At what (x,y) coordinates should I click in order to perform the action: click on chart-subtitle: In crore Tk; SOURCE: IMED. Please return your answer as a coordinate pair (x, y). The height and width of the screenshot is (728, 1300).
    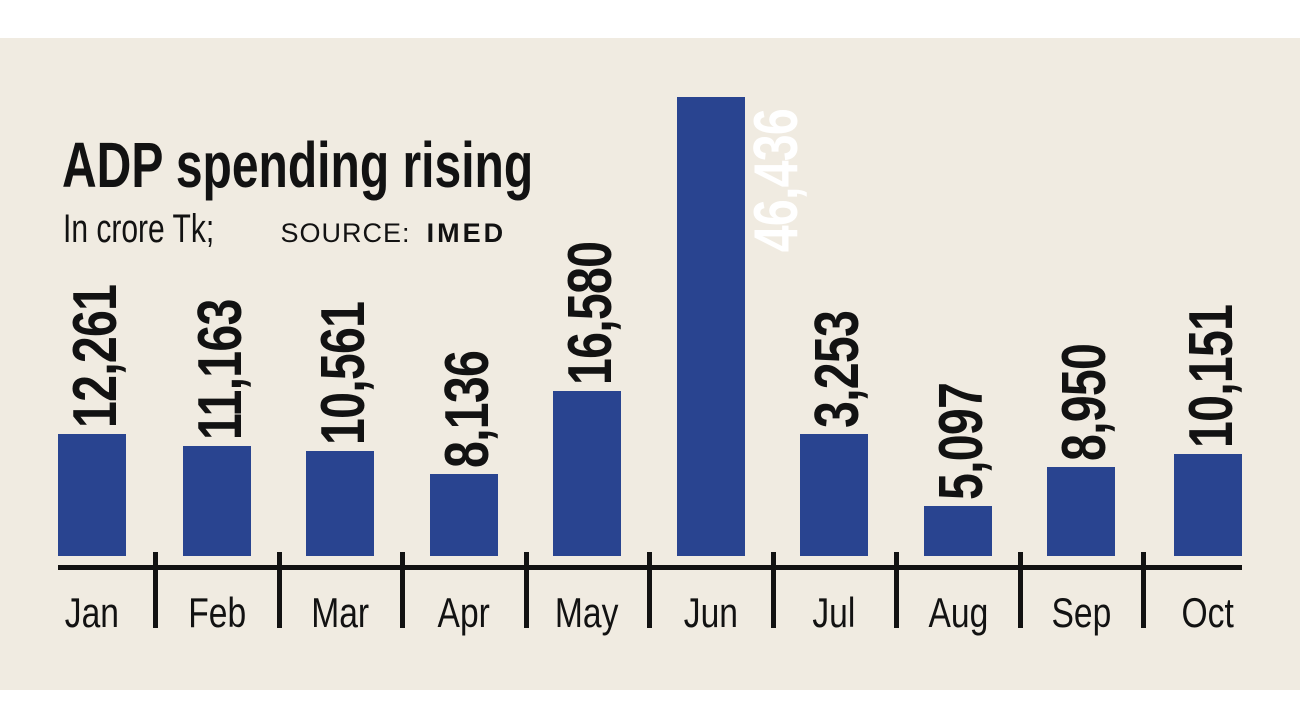
    Looking at the image, I should click on (284, 229).